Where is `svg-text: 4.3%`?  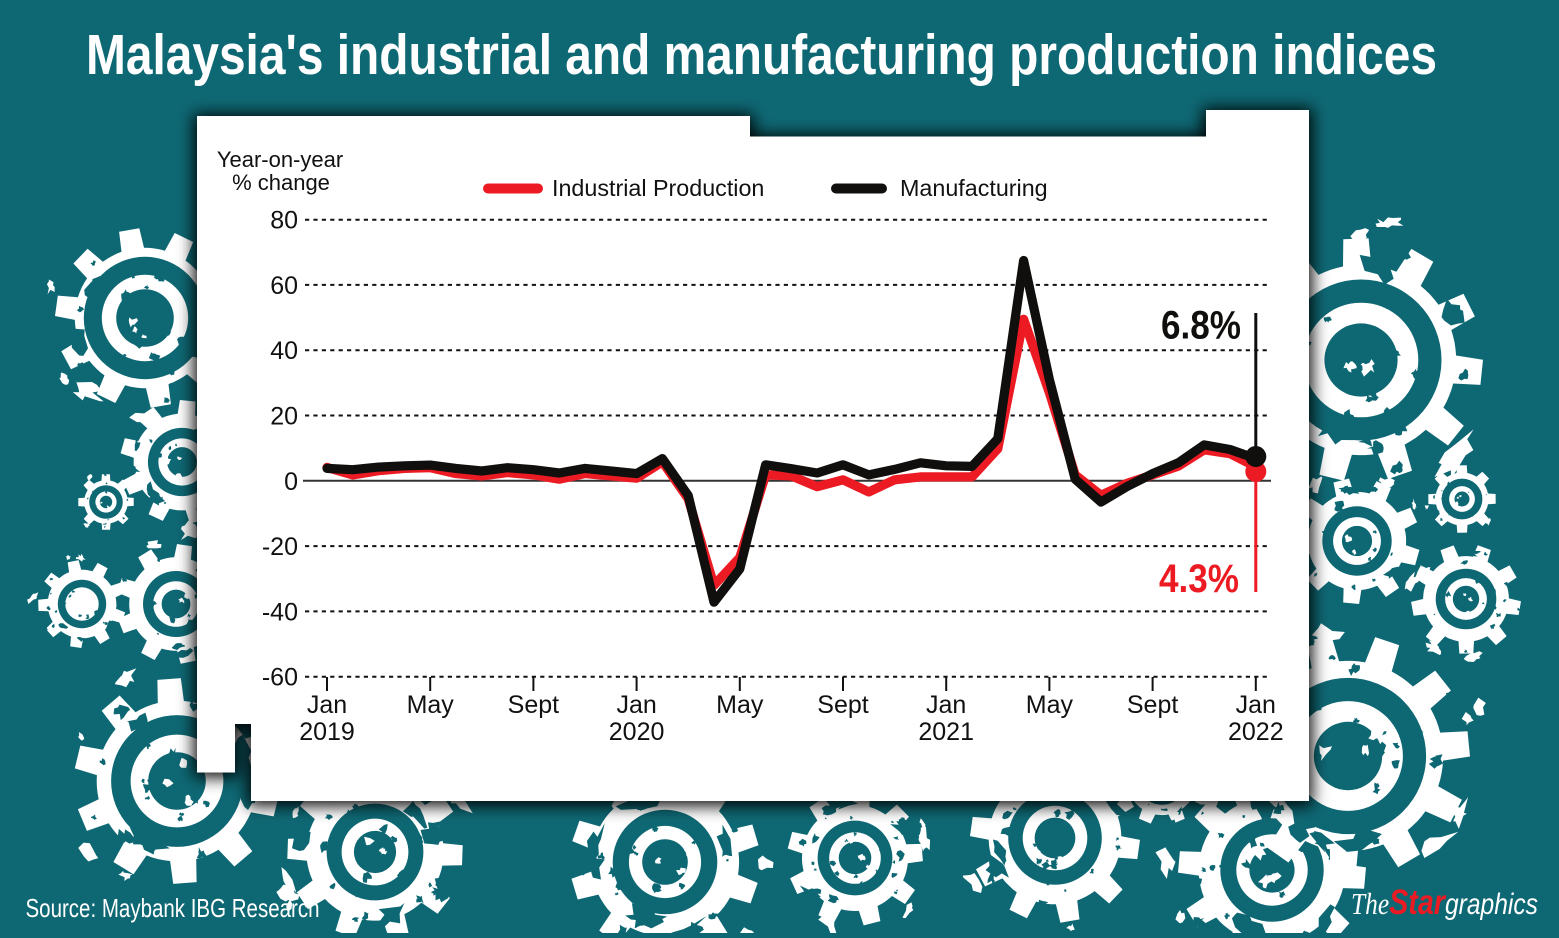 svg-text: 4.3% is located at coordinates (1199, 579).